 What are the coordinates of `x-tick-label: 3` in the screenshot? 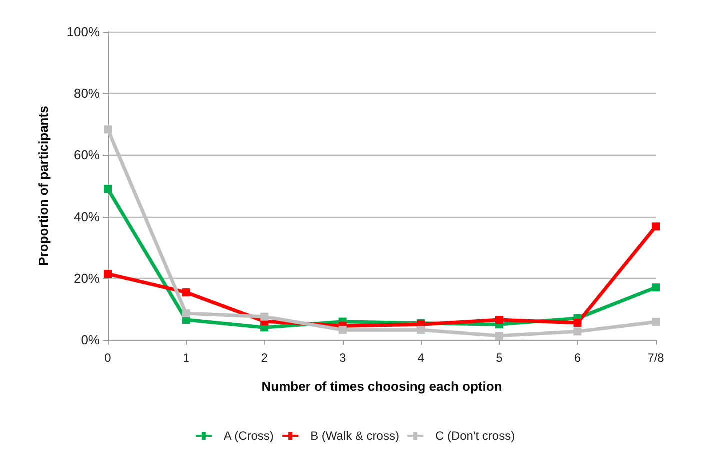 It's located at (343, 358).